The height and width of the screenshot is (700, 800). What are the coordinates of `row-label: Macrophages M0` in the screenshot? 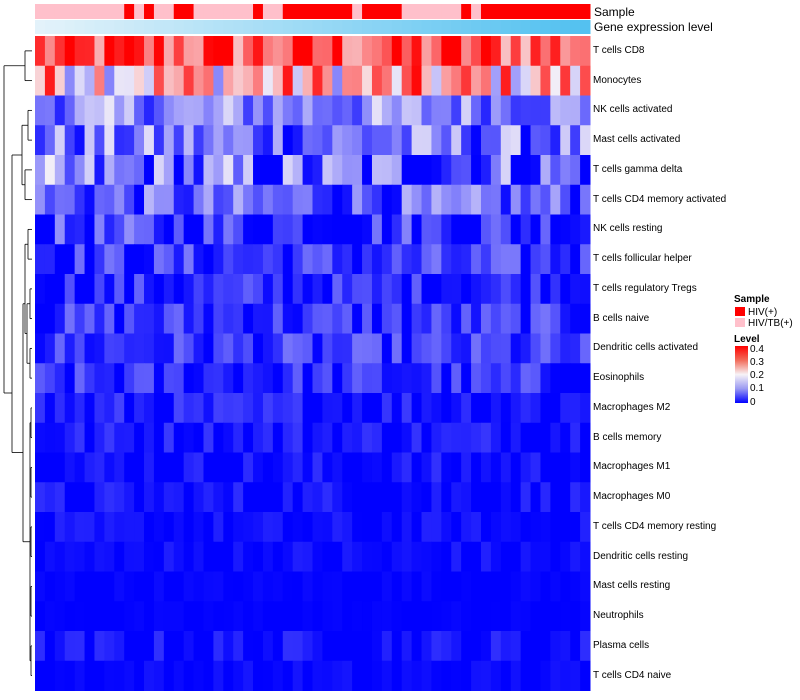 It's located at (632, 497).